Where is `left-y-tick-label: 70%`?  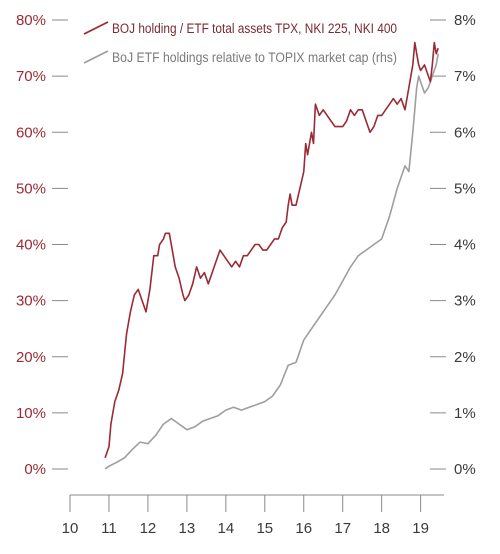 left-y-tick-label: 70% is located at coordinates (31, 76).